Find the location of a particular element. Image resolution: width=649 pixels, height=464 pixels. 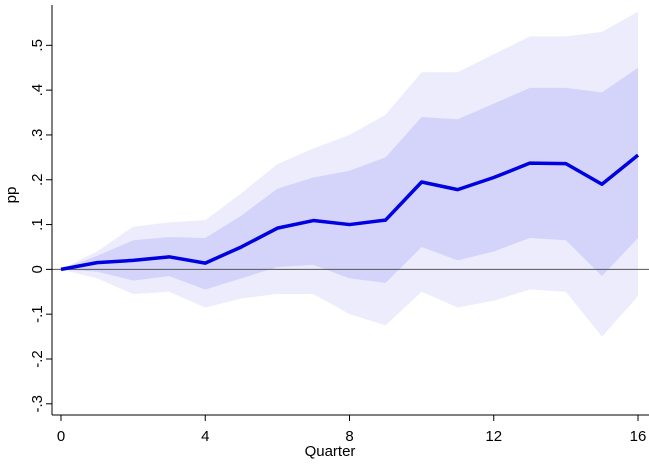

x-tick-label: 16 is located at coordinates (638, 436).